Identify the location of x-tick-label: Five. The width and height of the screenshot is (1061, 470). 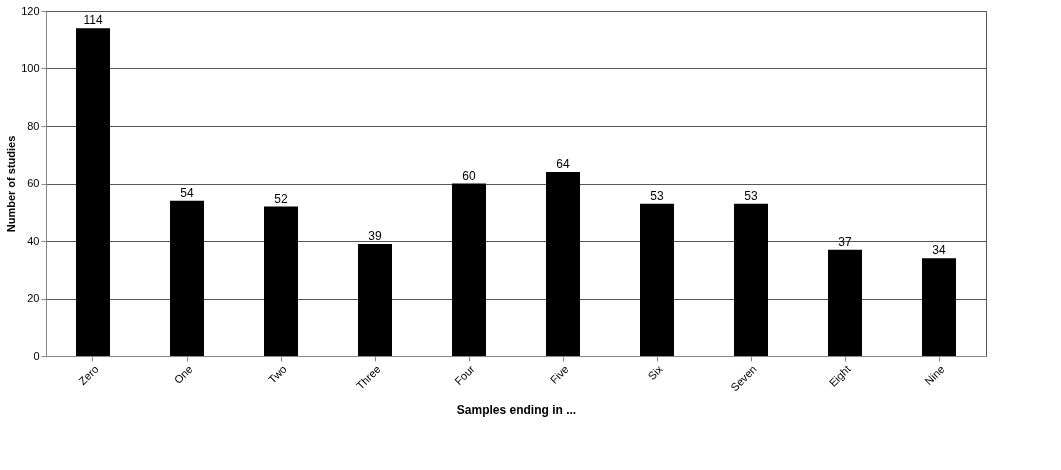
(559, 374).